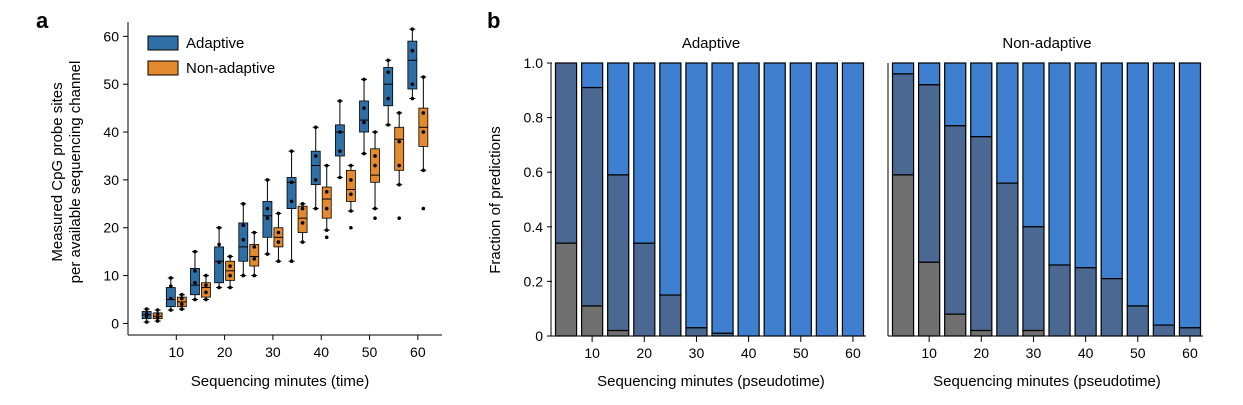 Image resolution: width=1243 pixels, height=405 pixels. I want to click on non-adaptive-x-tick-label: 10, so click(929, 353).